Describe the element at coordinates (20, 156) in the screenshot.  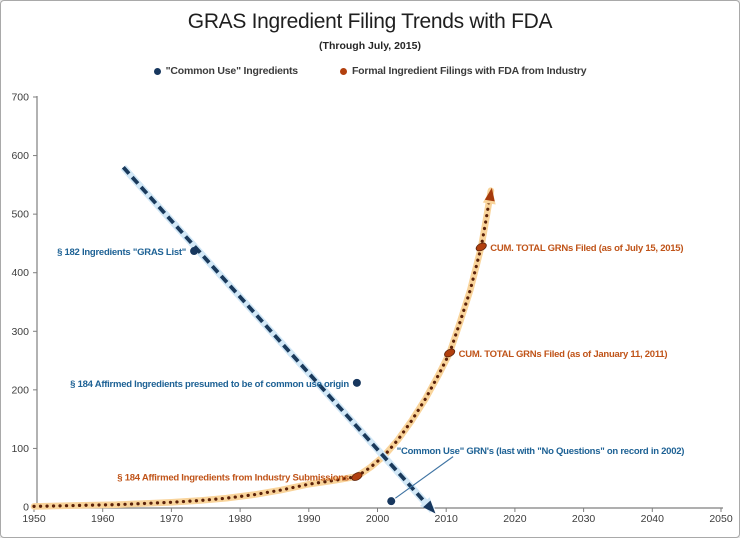
I see `y-tick-label: 600` at that location.